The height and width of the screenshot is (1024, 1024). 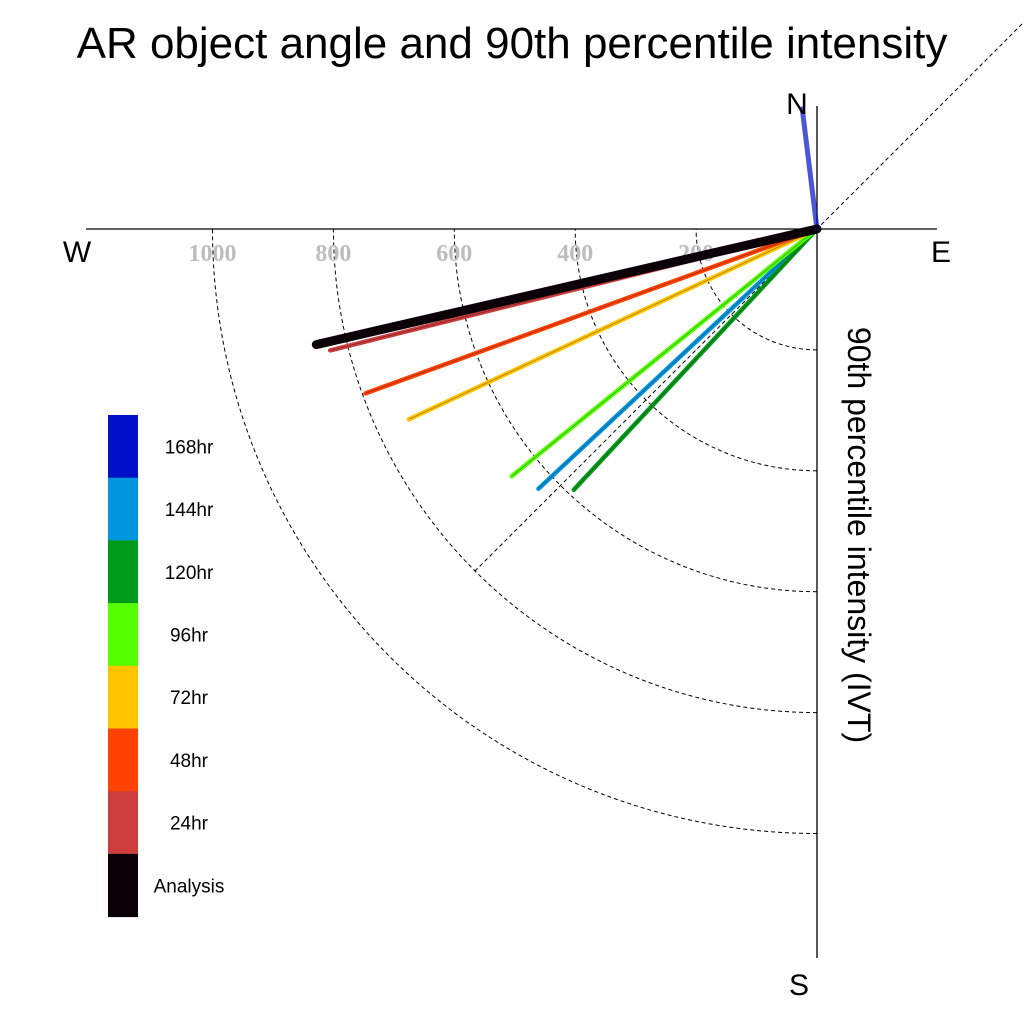 I want to click on radial-axis-label: 90th percentile intensity (IVT), so click(x=859, y=535).